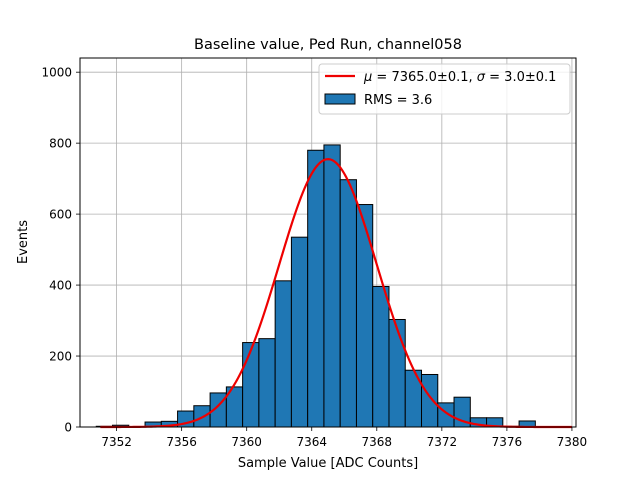 The image size is (640, 480). I want to click on legend-fit-label: μ = 7365.0±0.1, σ = 3.0±0.1, so click(459, 77).